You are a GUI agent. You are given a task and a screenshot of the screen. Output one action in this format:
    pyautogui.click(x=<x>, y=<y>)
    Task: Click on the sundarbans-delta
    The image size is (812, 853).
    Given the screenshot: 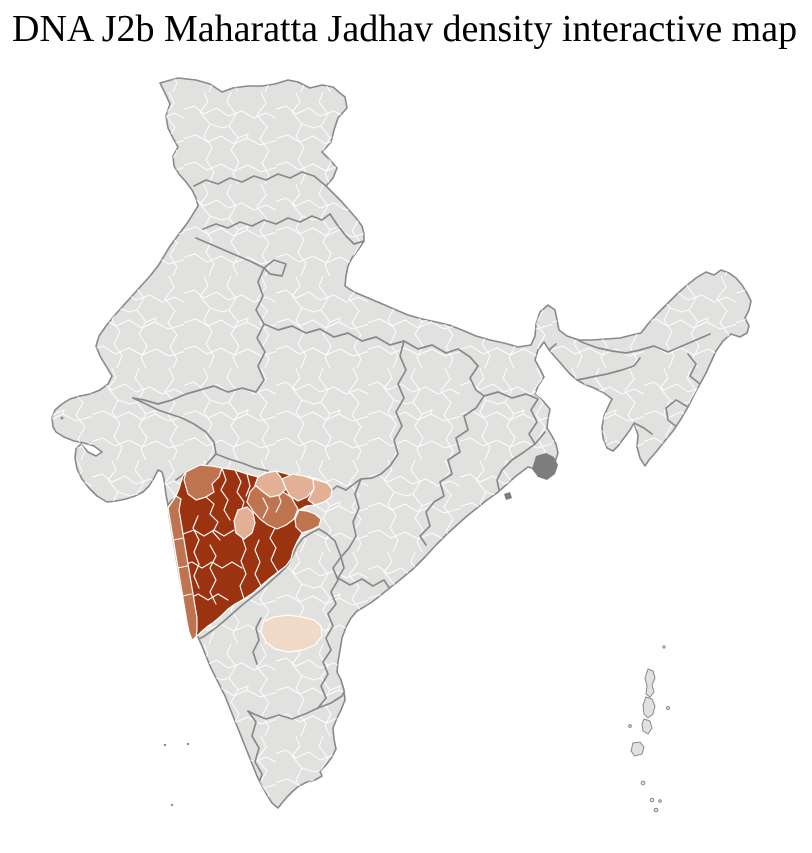 What is the action you would take?
    pyautogui.click(x=531, y=476)
    